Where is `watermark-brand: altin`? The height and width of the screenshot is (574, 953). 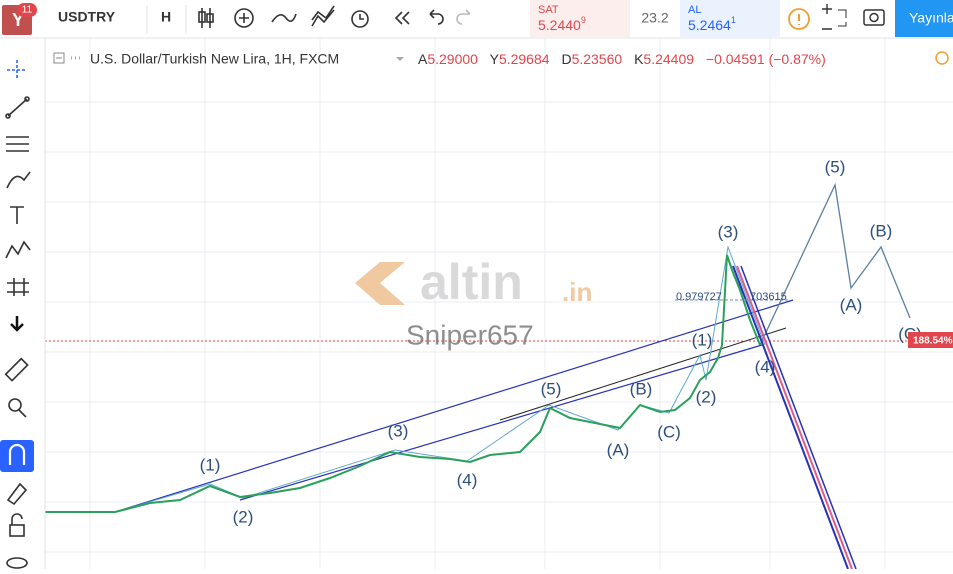
watermark-brand: altin is located at coordinates (471, 282).